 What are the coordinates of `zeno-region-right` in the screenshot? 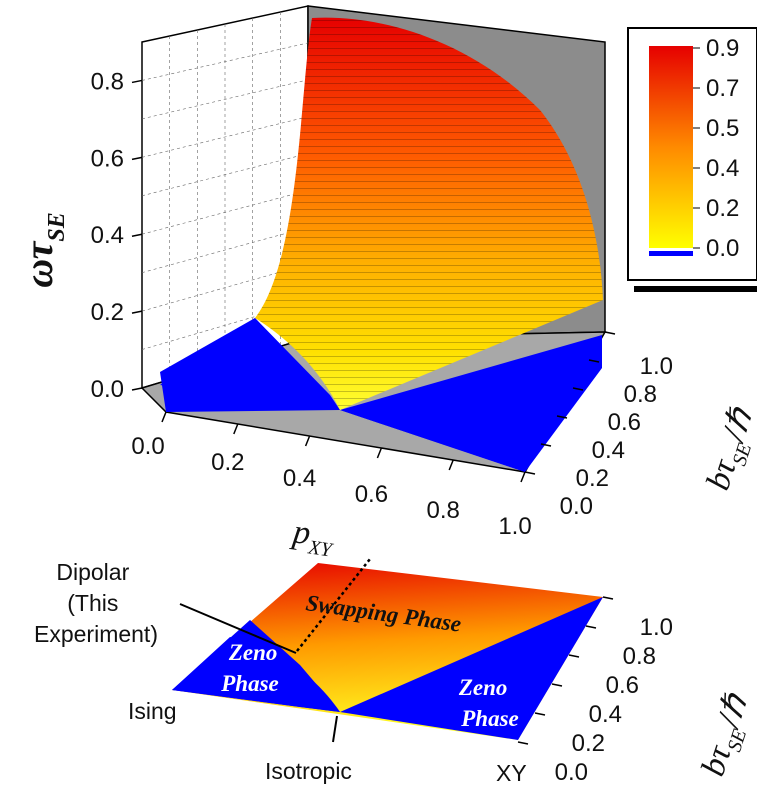 It's located at (471, 668).